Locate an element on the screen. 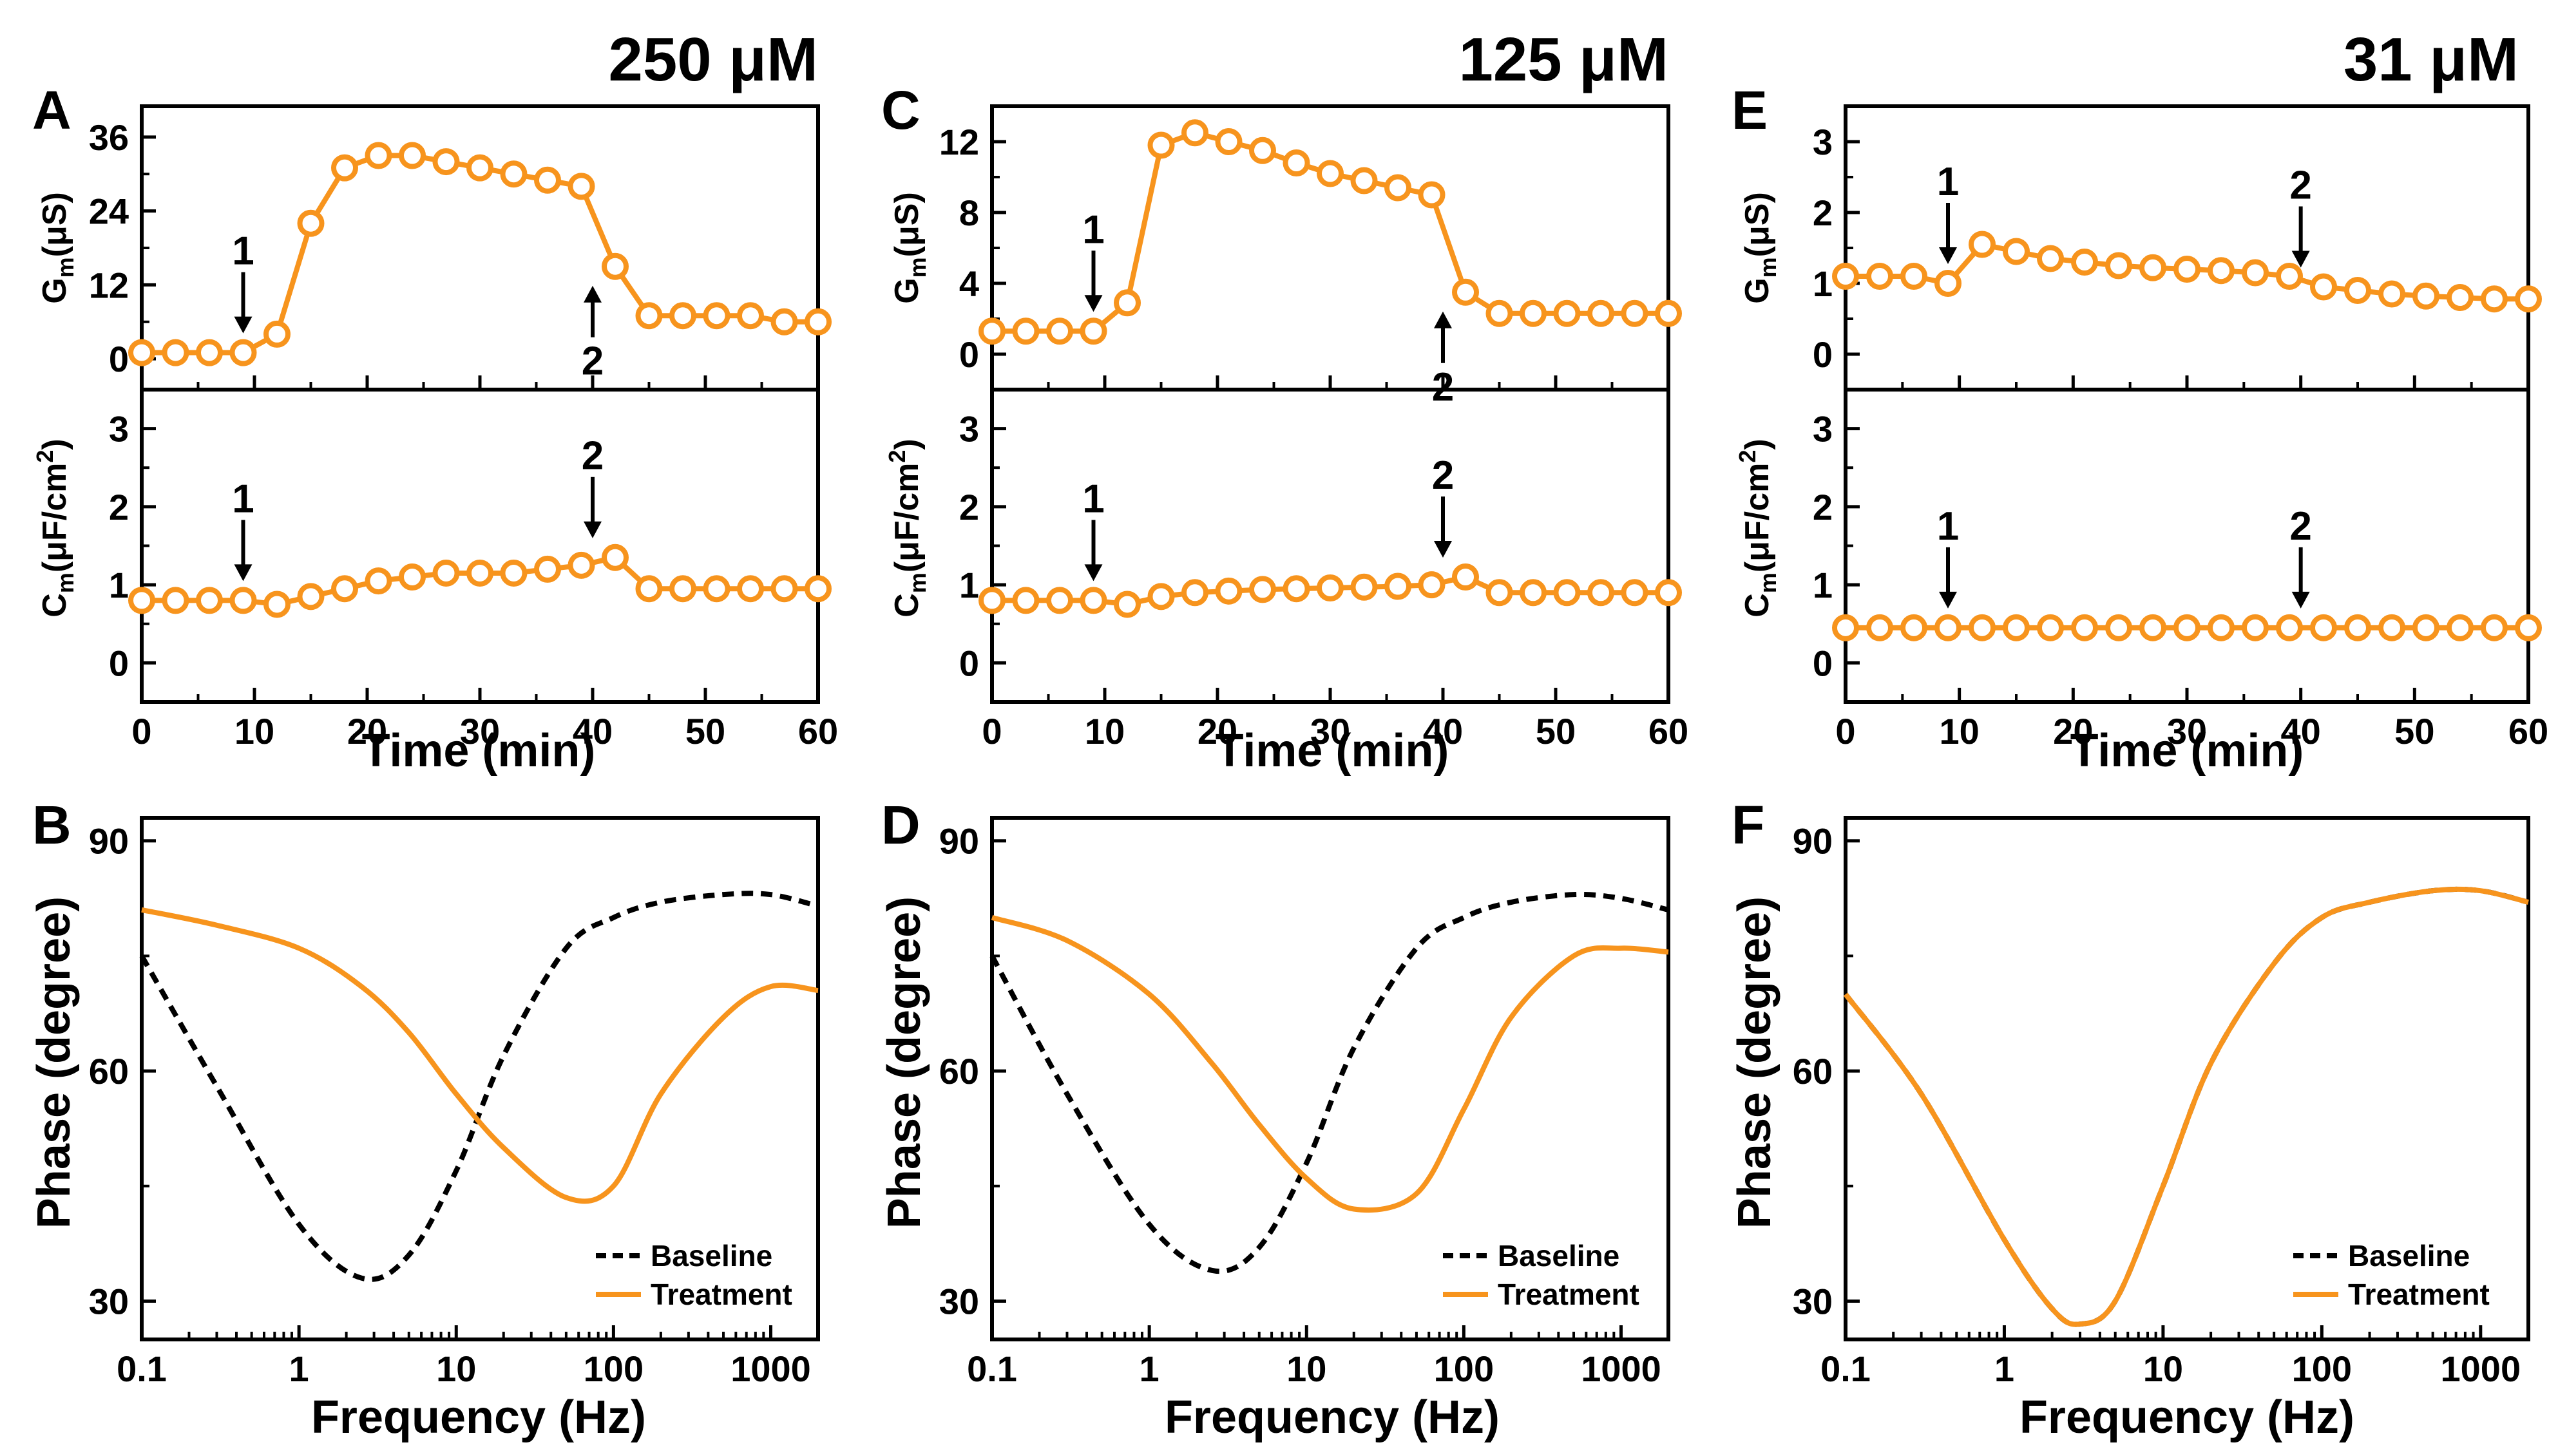  x-tick-label: 1 is located at coordinates (2004, 1368).